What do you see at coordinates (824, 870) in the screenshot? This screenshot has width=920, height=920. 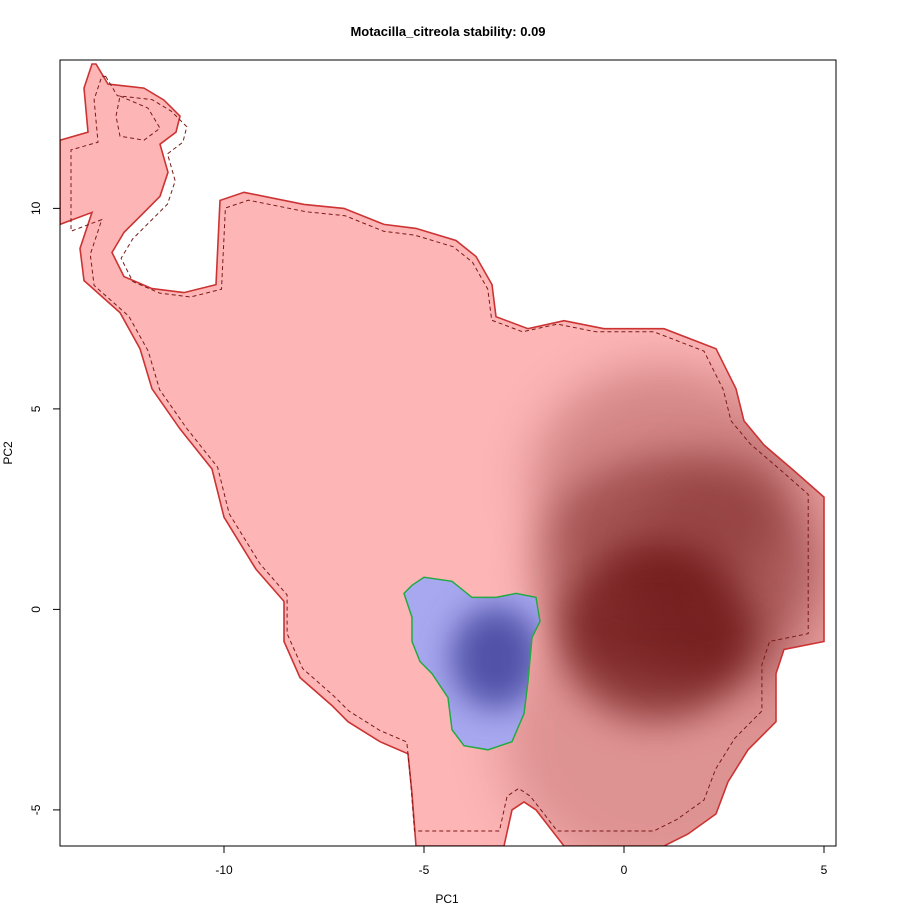 I see `x-tick-label: 5` at bounding box center [824, 870].